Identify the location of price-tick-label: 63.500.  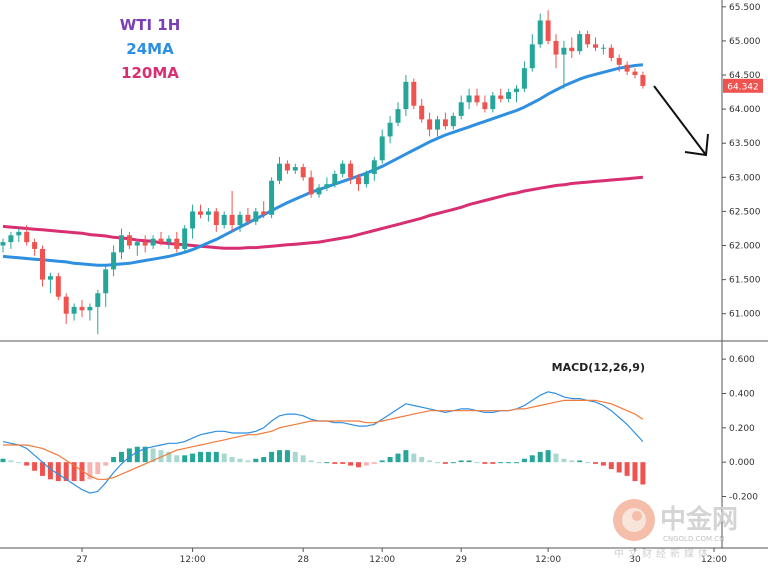
(745, 144).